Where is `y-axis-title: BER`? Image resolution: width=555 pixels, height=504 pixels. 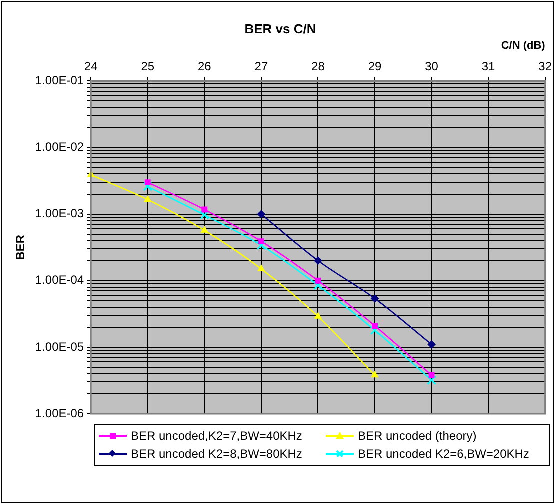 y-axis-title: BER is located at coordinates (21, 247).